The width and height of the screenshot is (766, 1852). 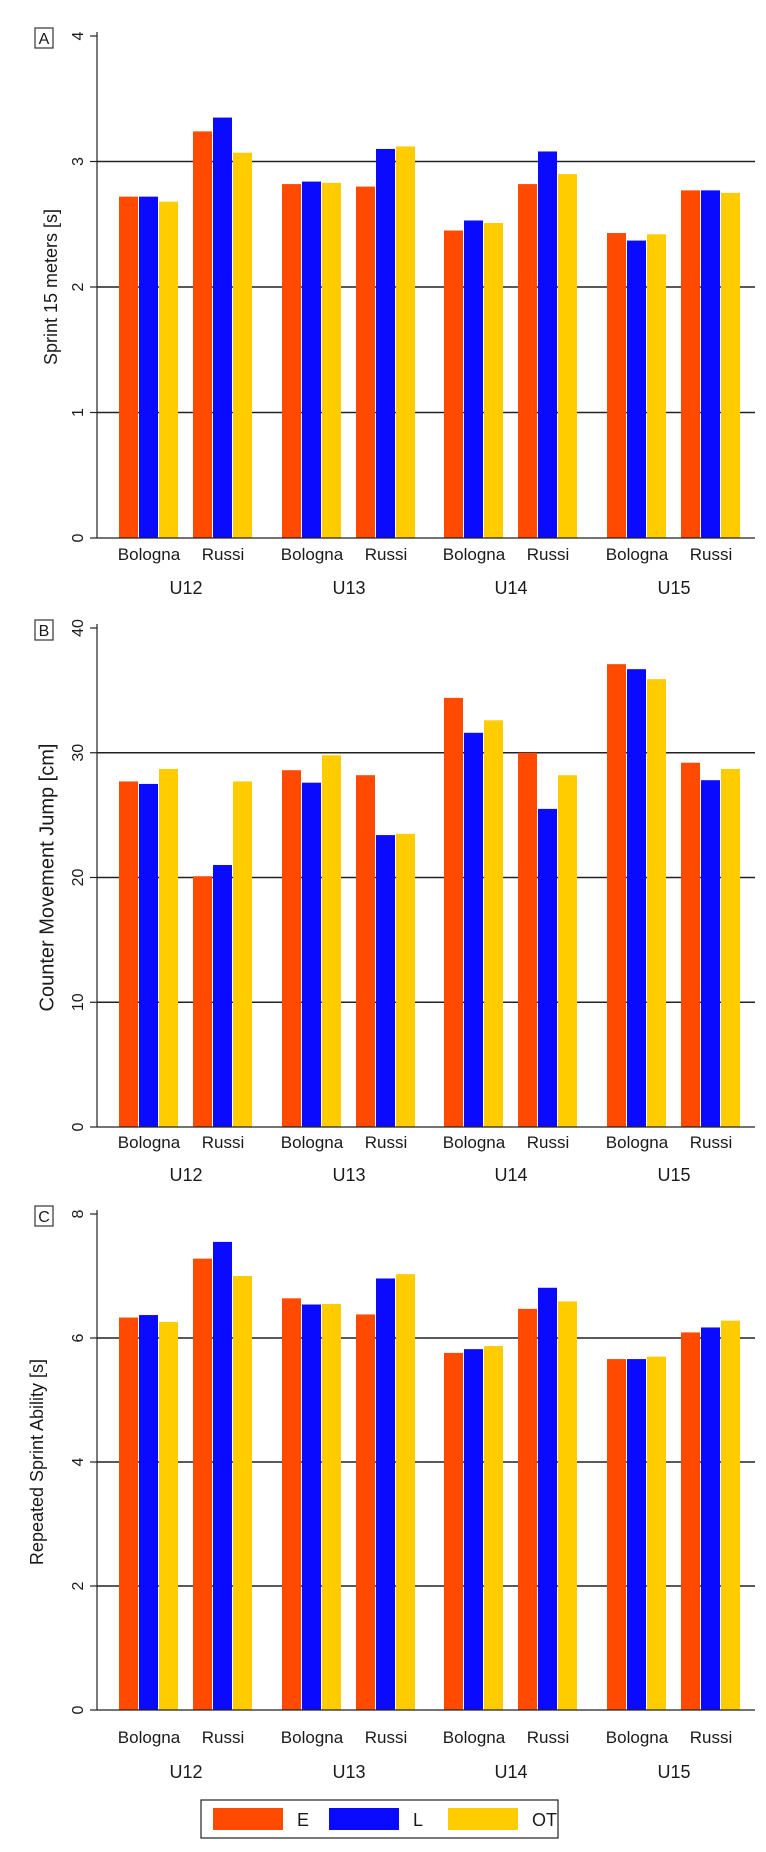 I want to click on panel-label: C, so click(x=44, y=1216).